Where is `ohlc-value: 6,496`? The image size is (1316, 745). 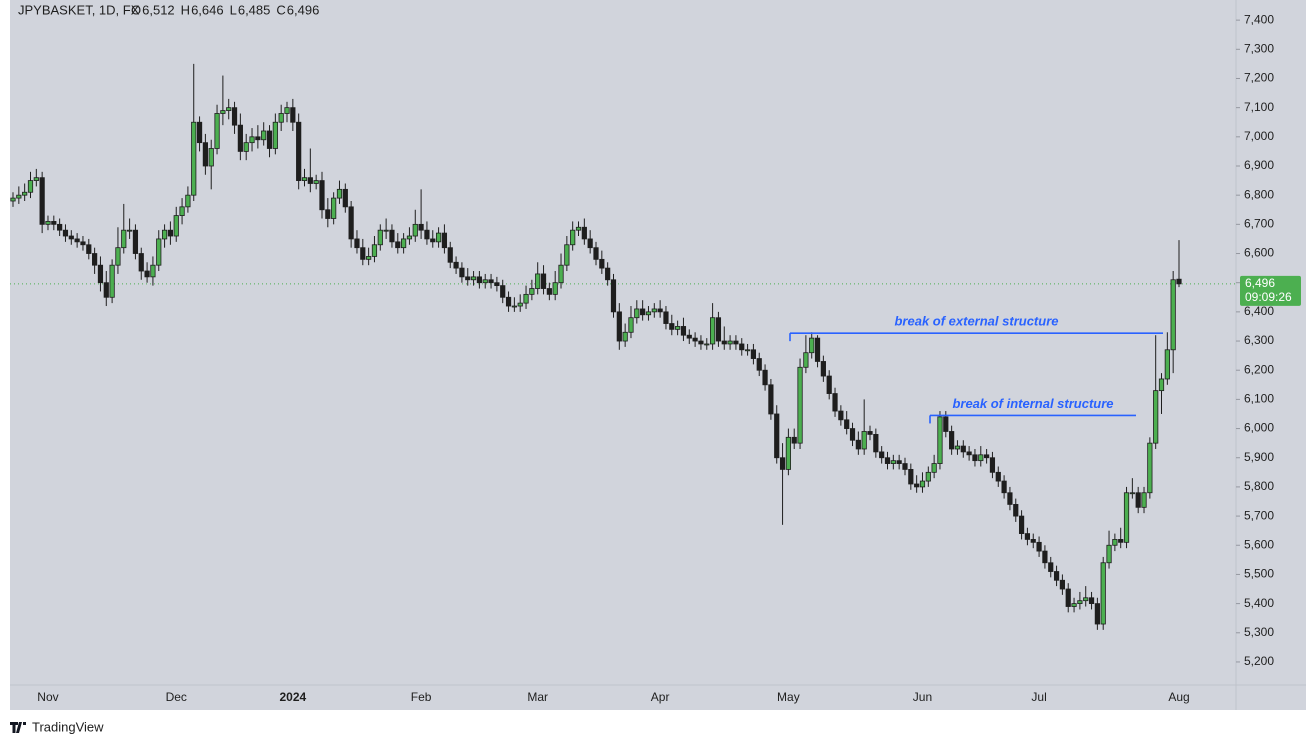
ohlc-value: 6,496 is located at coordinates (303, 9).